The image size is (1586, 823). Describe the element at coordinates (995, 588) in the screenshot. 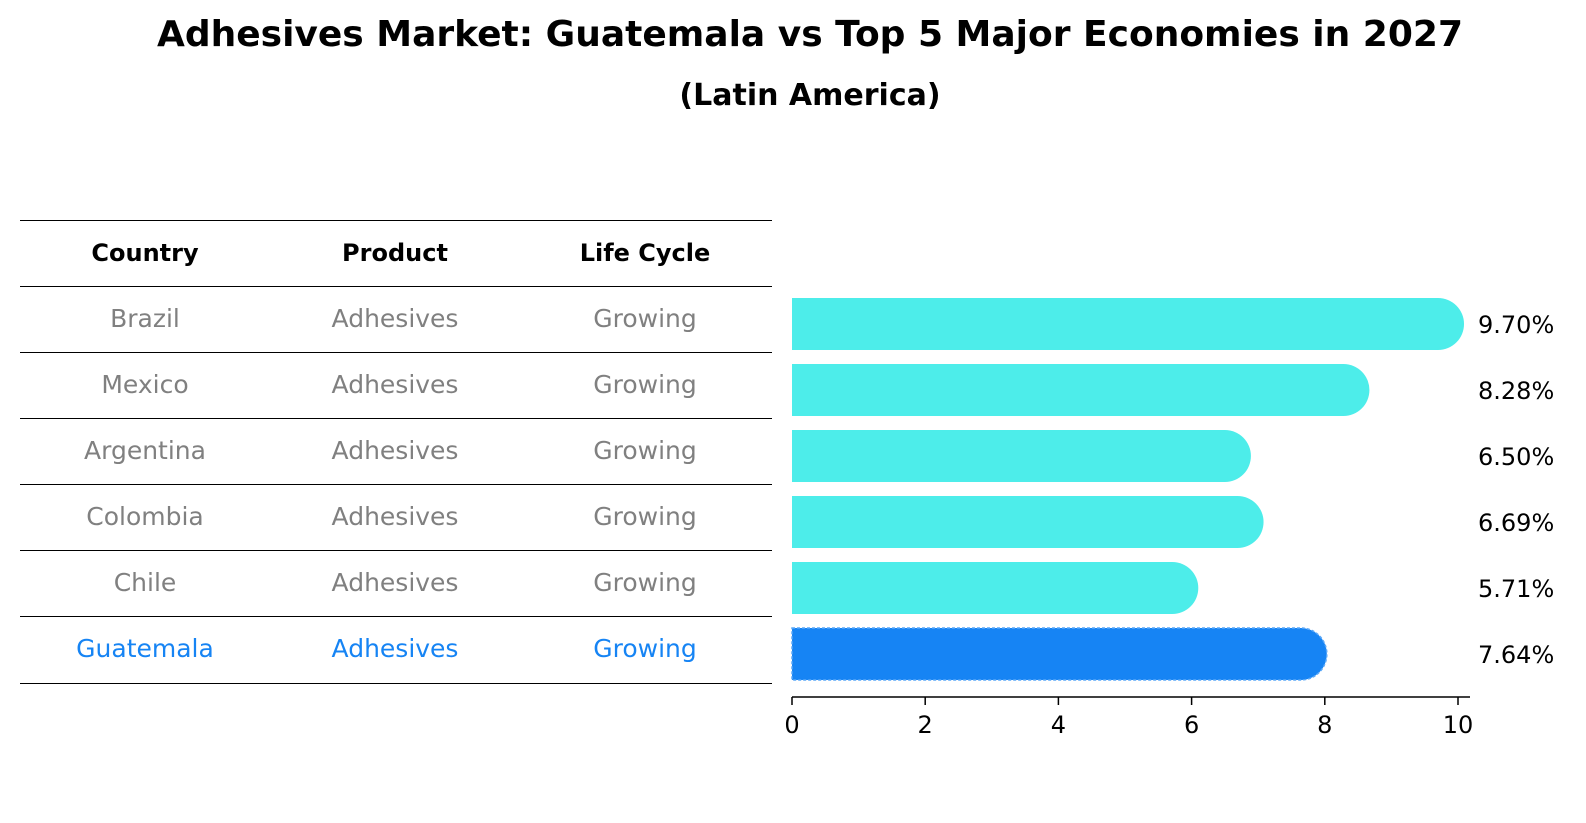

I see `bar-chile` at that location.